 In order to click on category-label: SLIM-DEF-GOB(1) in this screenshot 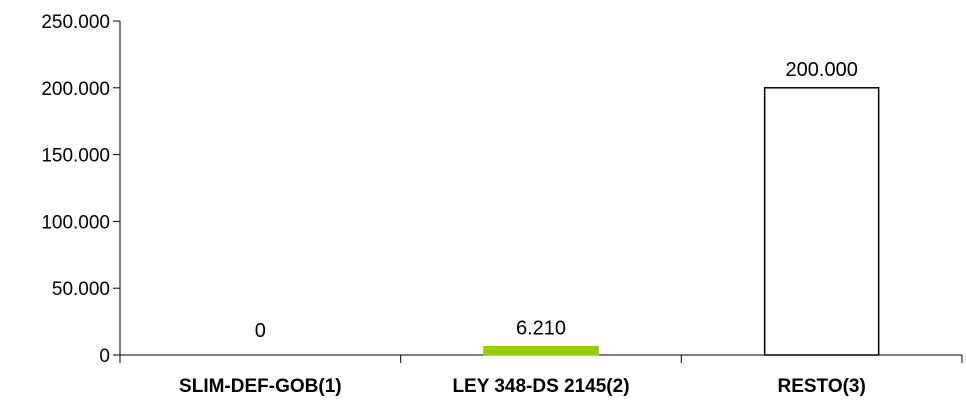, I will do `click(260, 386)`.